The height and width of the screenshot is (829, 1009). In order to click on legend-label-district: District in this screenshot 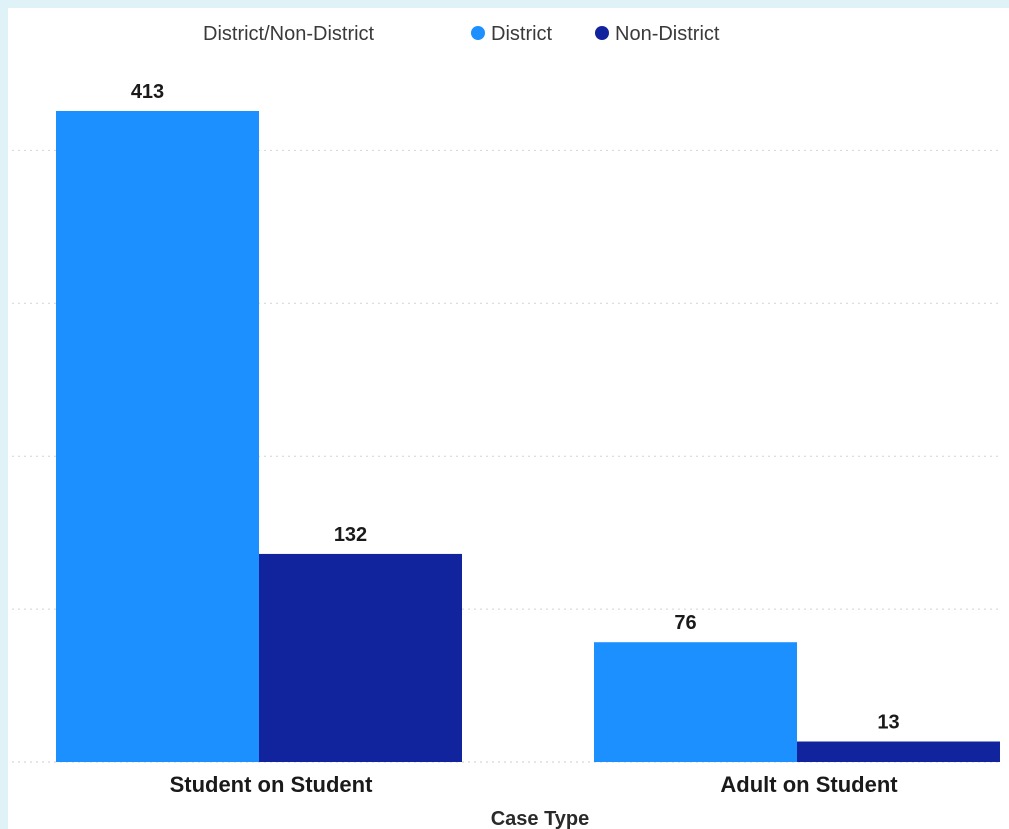, I will do `click(522, 34)`.